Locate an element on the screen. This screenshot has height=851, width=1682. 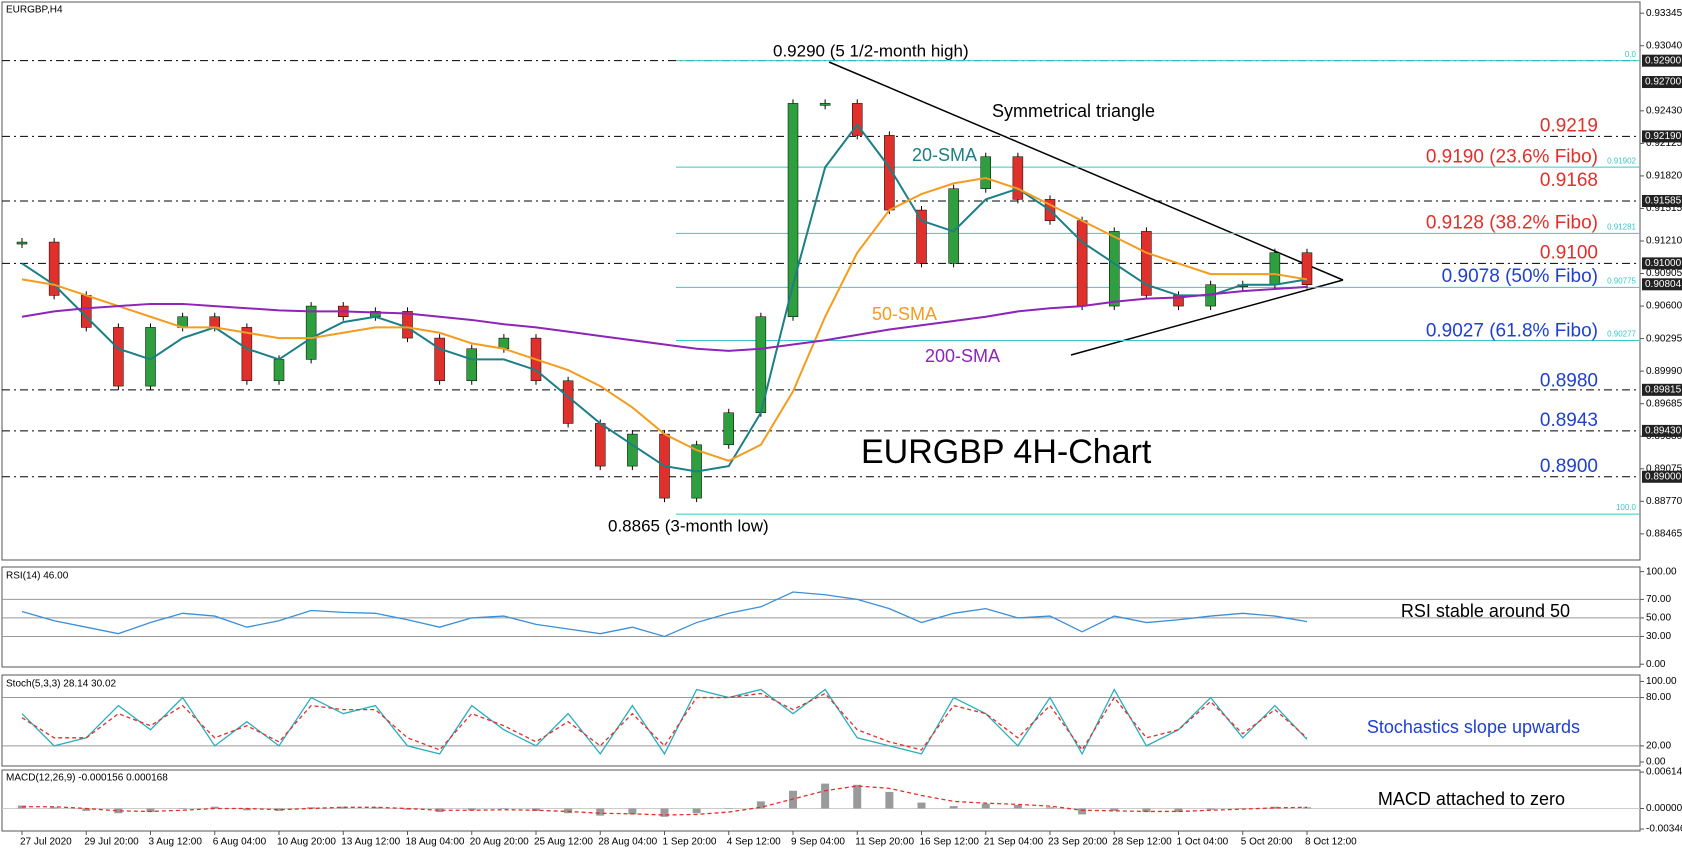
y-tick-label: -0.003468 is located at coordinates (1664, 829).